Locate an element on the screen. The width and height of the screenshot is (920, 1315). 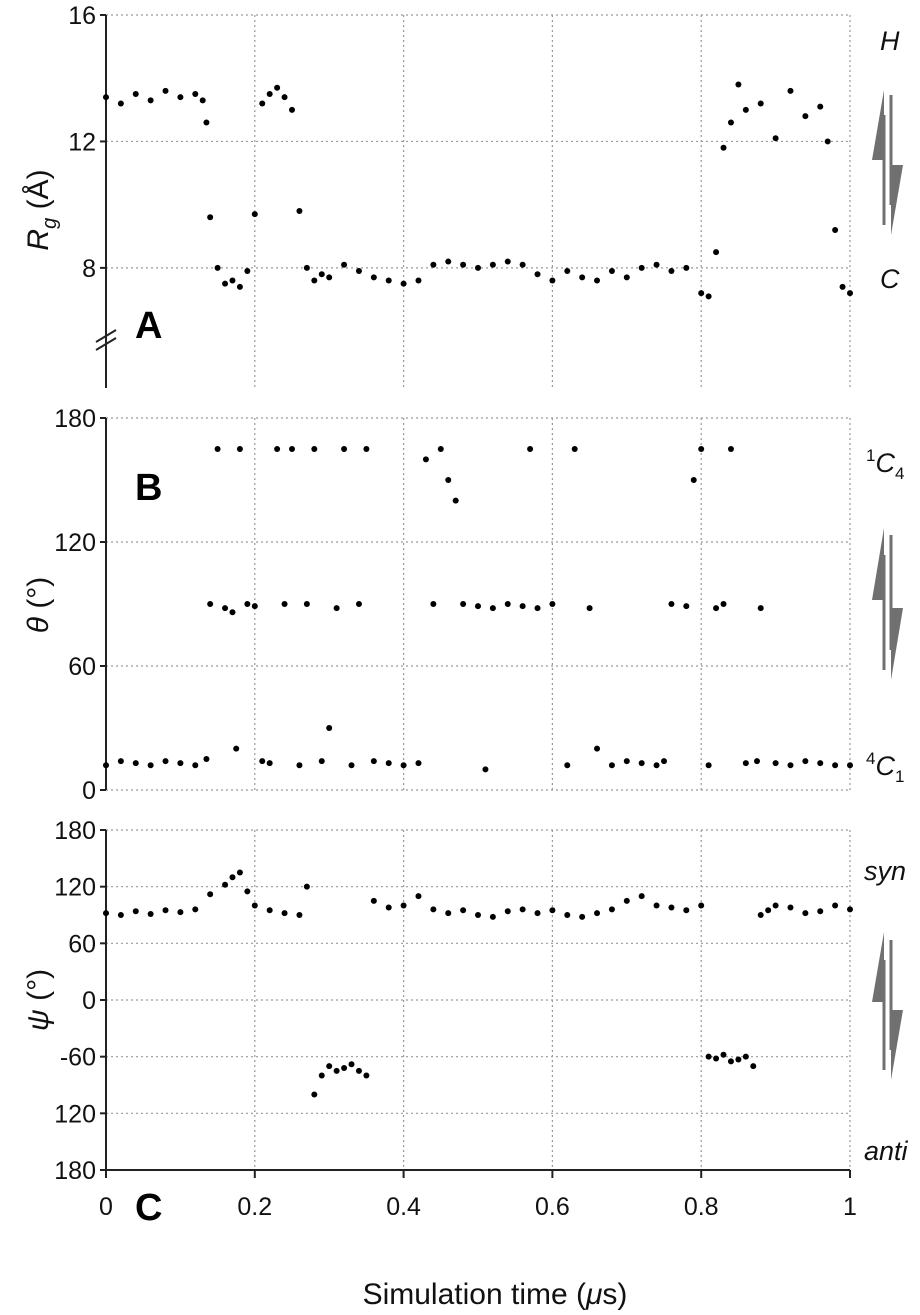
rg-subscript: g is located at coordinates (50, 223).